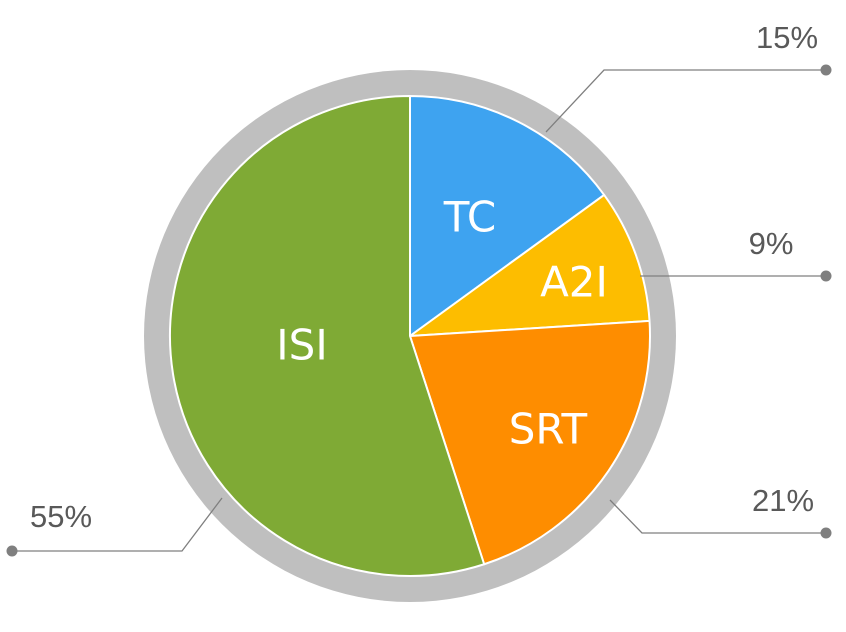 This screenshot has height=632, width=846. What do you see at coordinates (783, 500) in the screenshot?
I see `percent-label-srt: 21%` at bounding box center [783, 500].